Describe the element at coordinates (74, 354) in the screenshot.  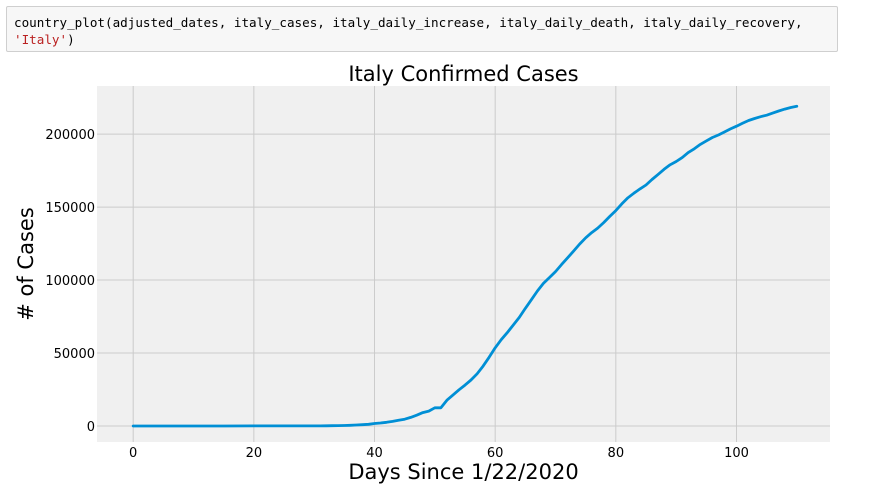
I see `y-tick-label: 50000` at that location.